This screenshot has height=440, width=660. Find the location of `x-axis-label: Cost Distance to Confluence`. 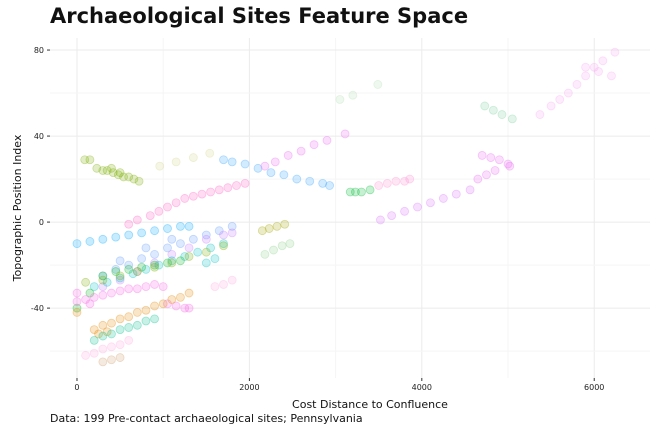

x-axis-label: Cost Distance to Confluence is located at coordinates (370, 404).